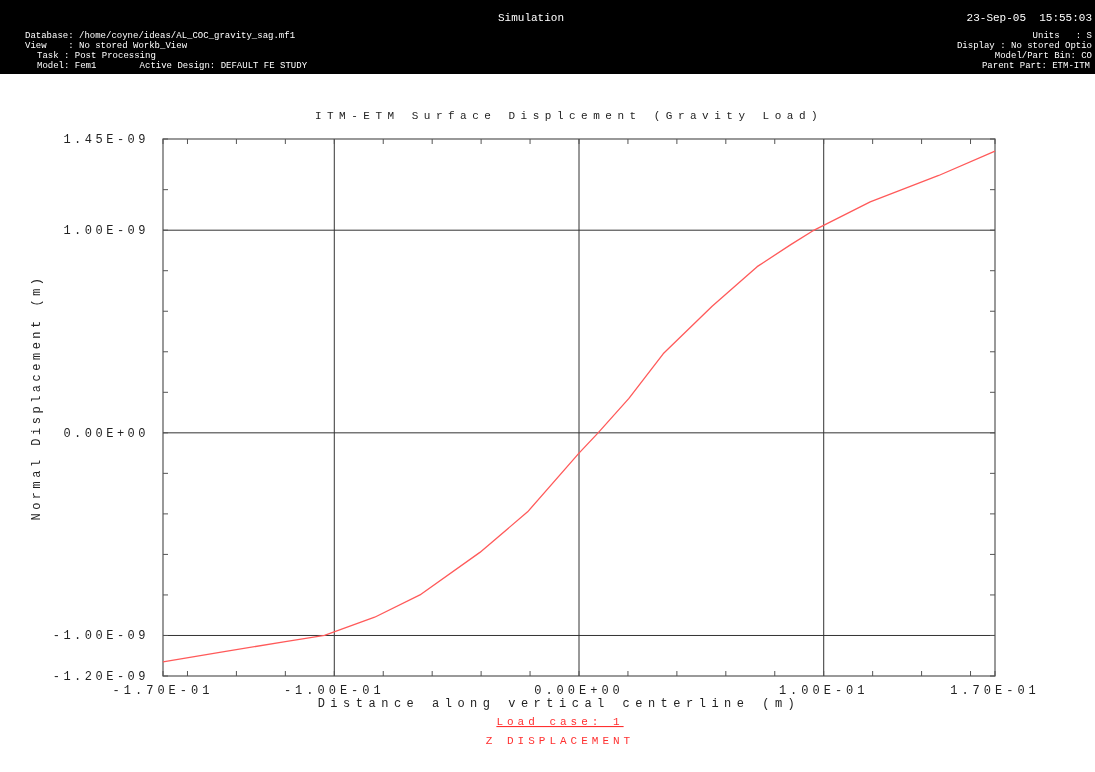  What do you see at coordinates (1029, 18) in the screenshot?
I see `text: 23-Sep-05 15:55:03` at bounding box center [1029, 18].